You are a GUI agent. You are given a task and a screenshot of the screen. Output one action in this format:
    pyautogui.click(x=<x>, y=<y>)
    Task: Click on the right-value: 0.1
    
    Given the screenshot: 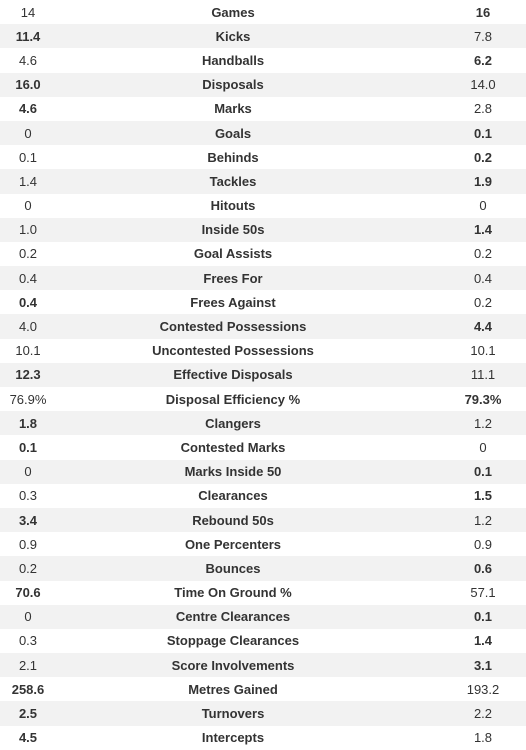 What is the action you would take?
    pyautogui.click(x=483, y=617)
    